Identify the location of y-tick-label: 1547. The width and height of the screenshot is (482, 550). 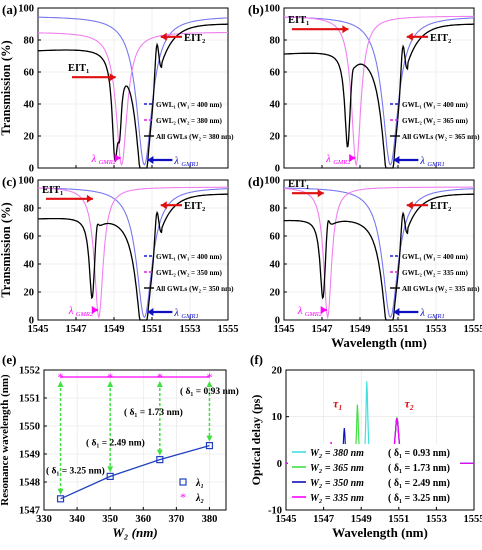
(29, 511).